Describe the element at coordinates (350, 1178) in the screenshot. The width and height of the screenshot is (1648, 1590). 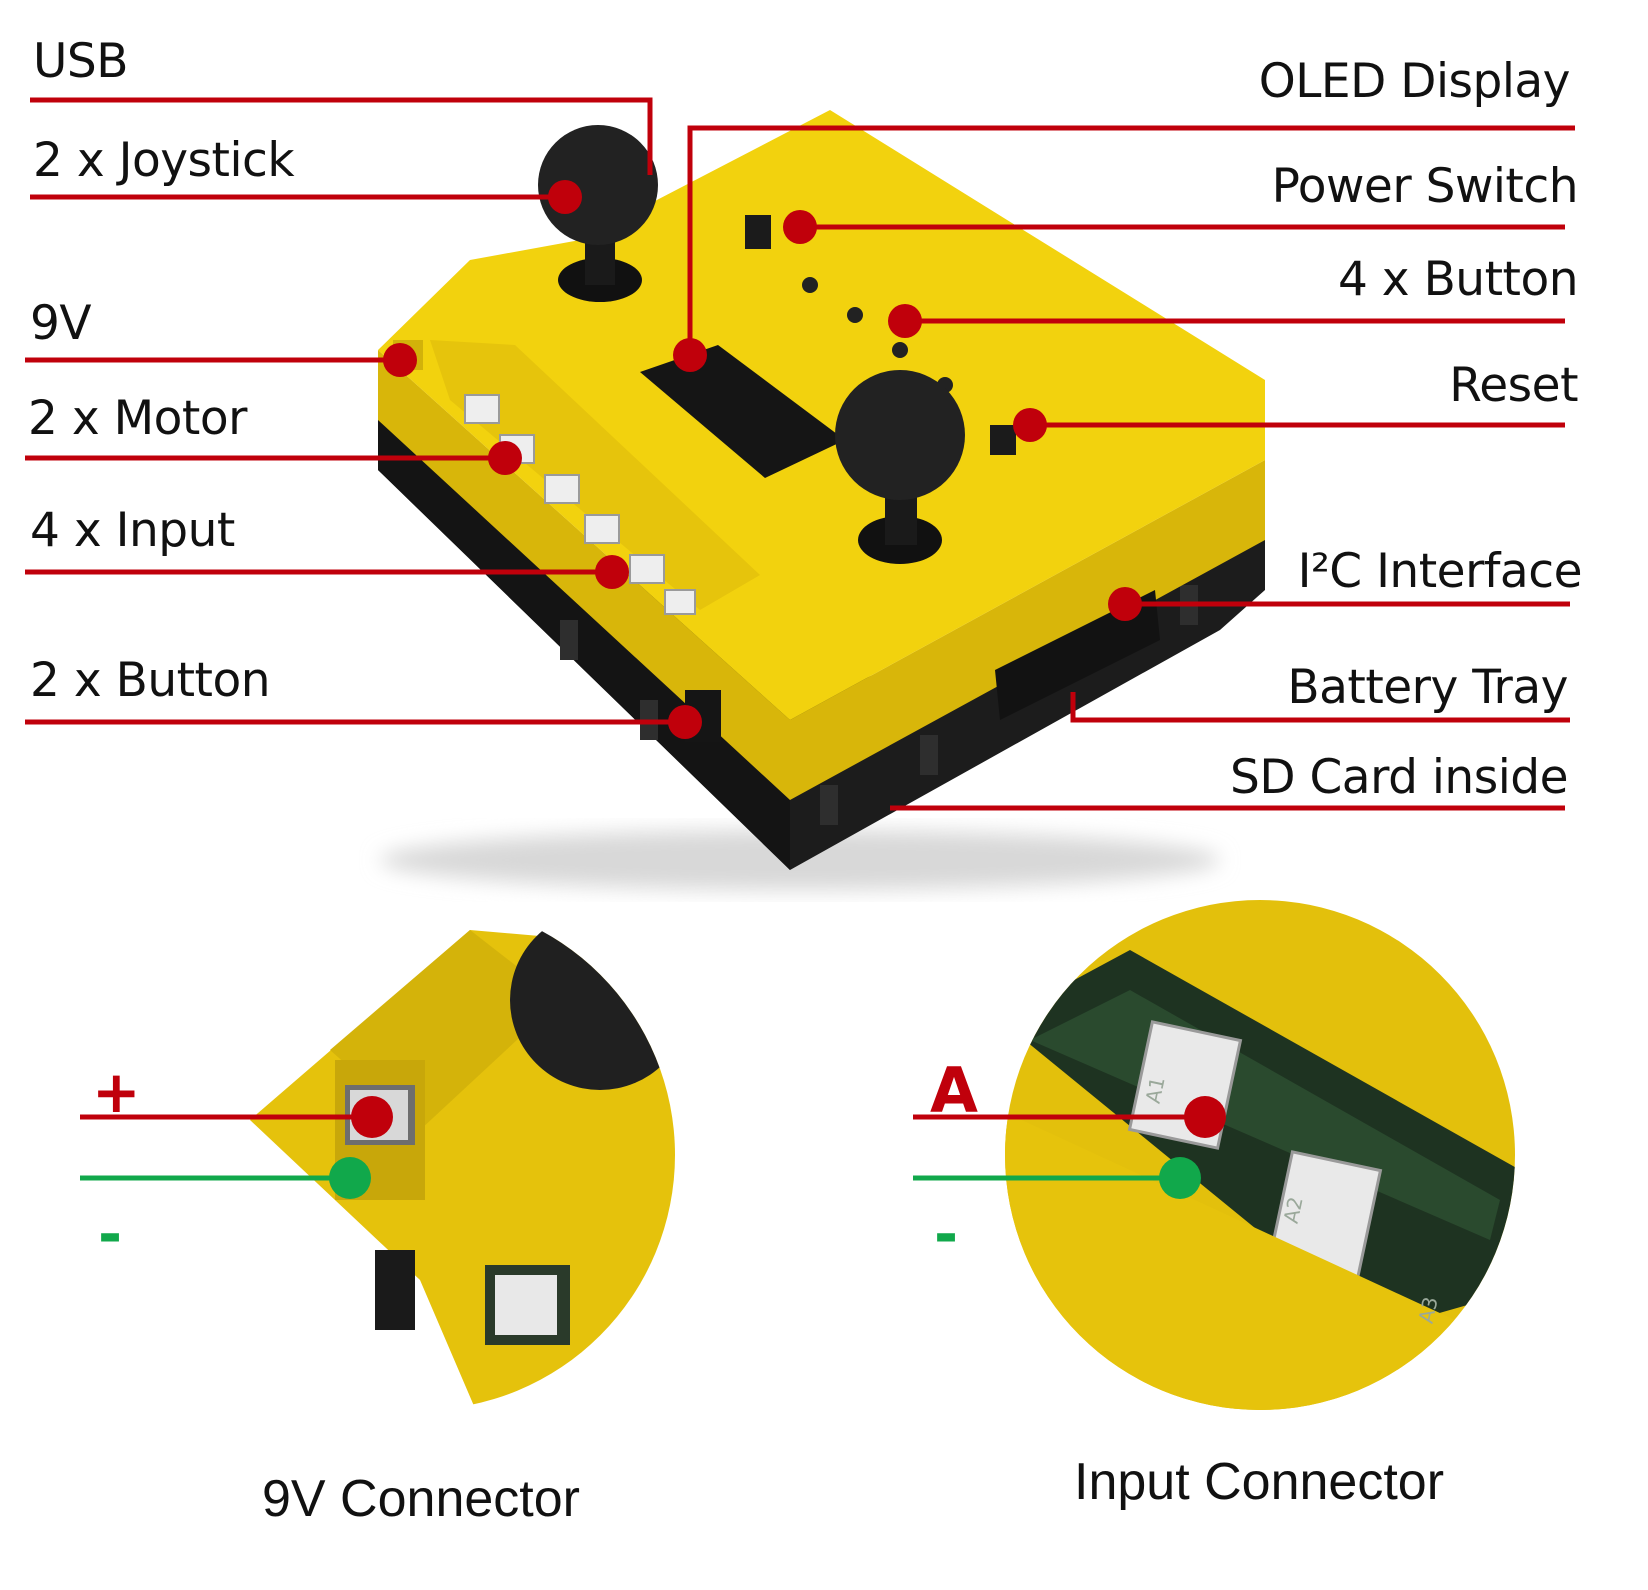
I see `9v-minus-dot` at that location.